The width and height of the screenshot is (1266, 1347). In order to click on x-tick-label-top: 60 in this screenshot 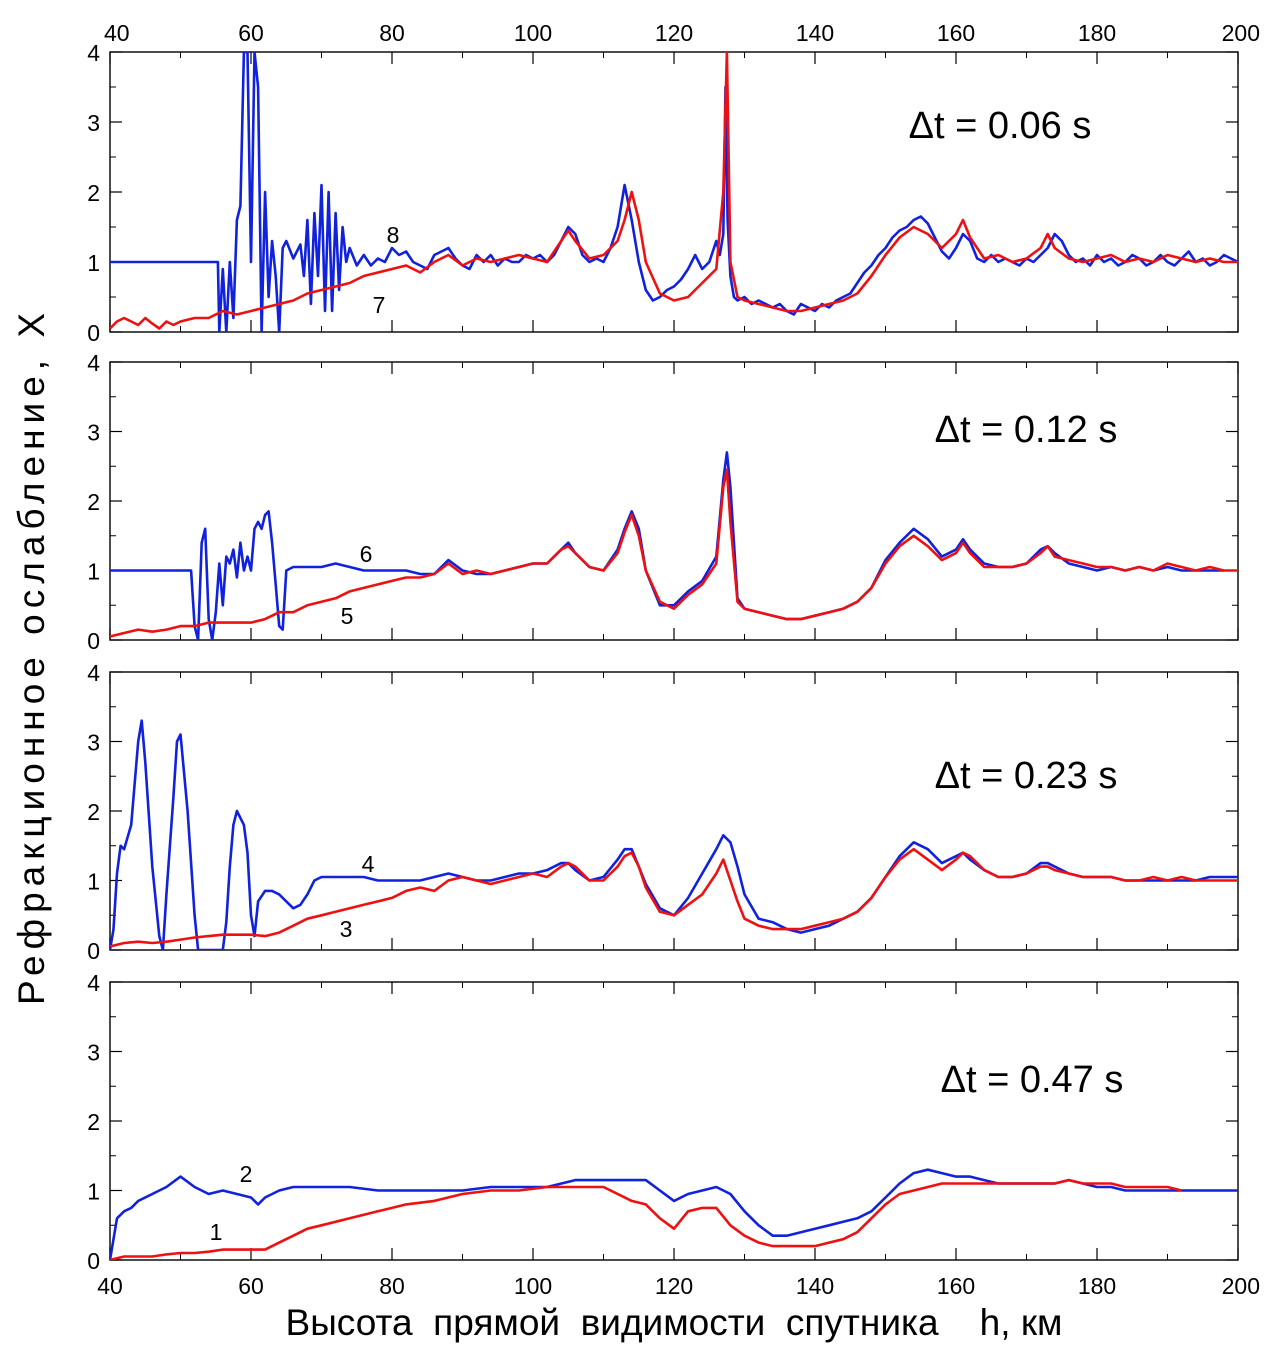, I will do `click(251, 33)`.